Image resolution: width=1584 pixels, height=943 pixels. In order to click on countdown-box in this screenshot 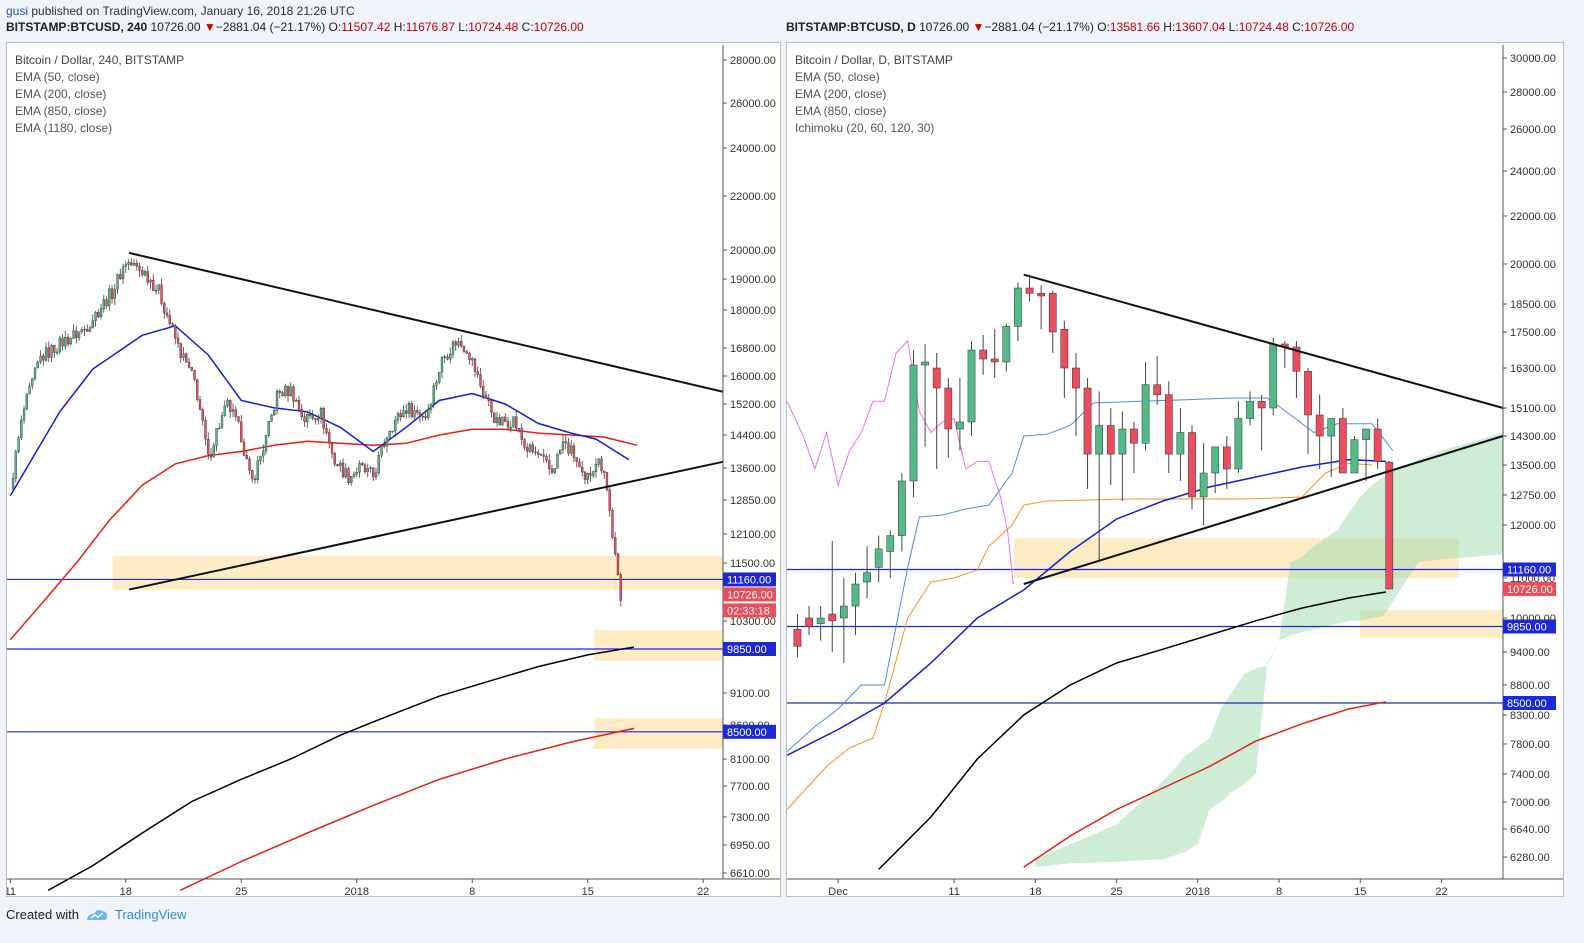, I will do `click(749, 610)`.